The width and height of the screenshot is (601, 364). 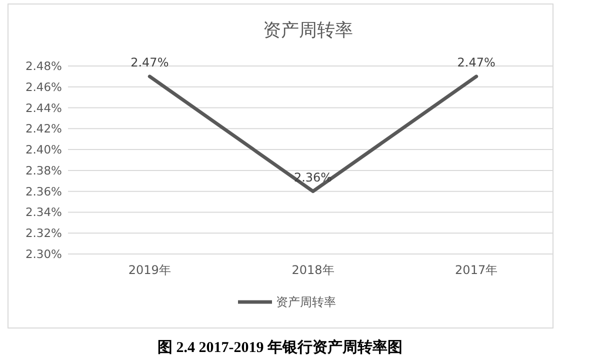 What do you see at coordinates (43, 191) in the screenshot?
I see `y-tick-label: 2.36%` at bounding box center [43, 191].